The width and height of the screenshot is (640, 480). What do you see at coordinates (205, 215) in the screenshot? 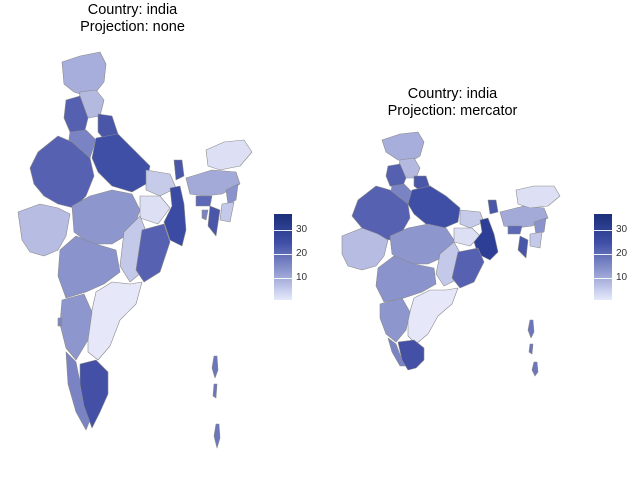
I see `region-tripura` at bounding box center [205, 215].